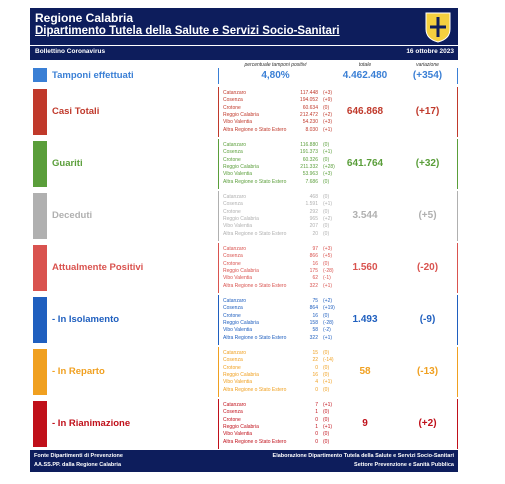  What do you see at coordinates (315, 353) in the screenshot?
I see `area-value: 15` at bounding box center [315, 353].